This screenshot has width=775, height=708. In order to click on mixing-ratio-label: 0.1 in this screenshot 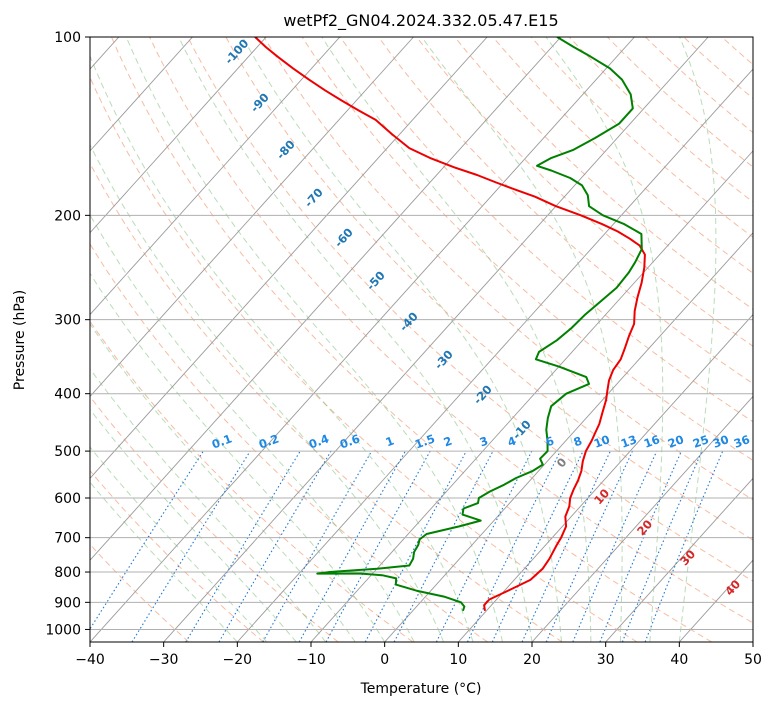, I will do `click(222, 441)`.